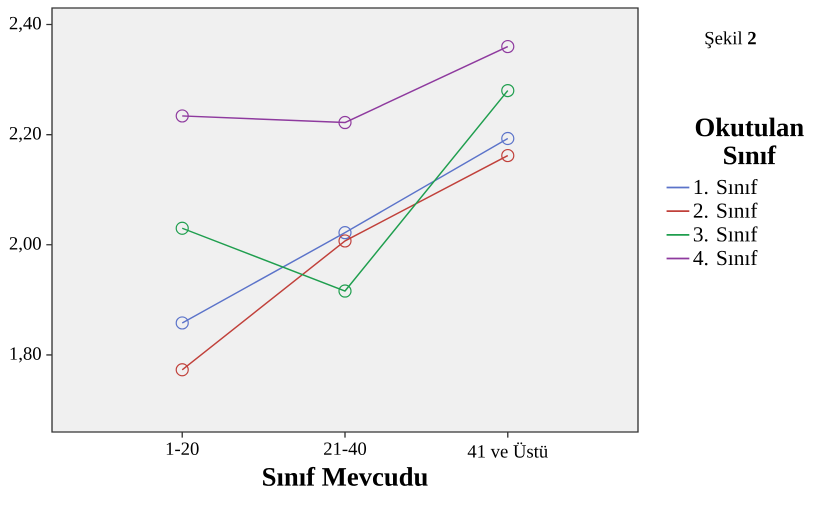  What do you see at coordinates (182, 448) in the screenshot?
I see `x-tick-label: 1-20` at bounding box center [182, 448].